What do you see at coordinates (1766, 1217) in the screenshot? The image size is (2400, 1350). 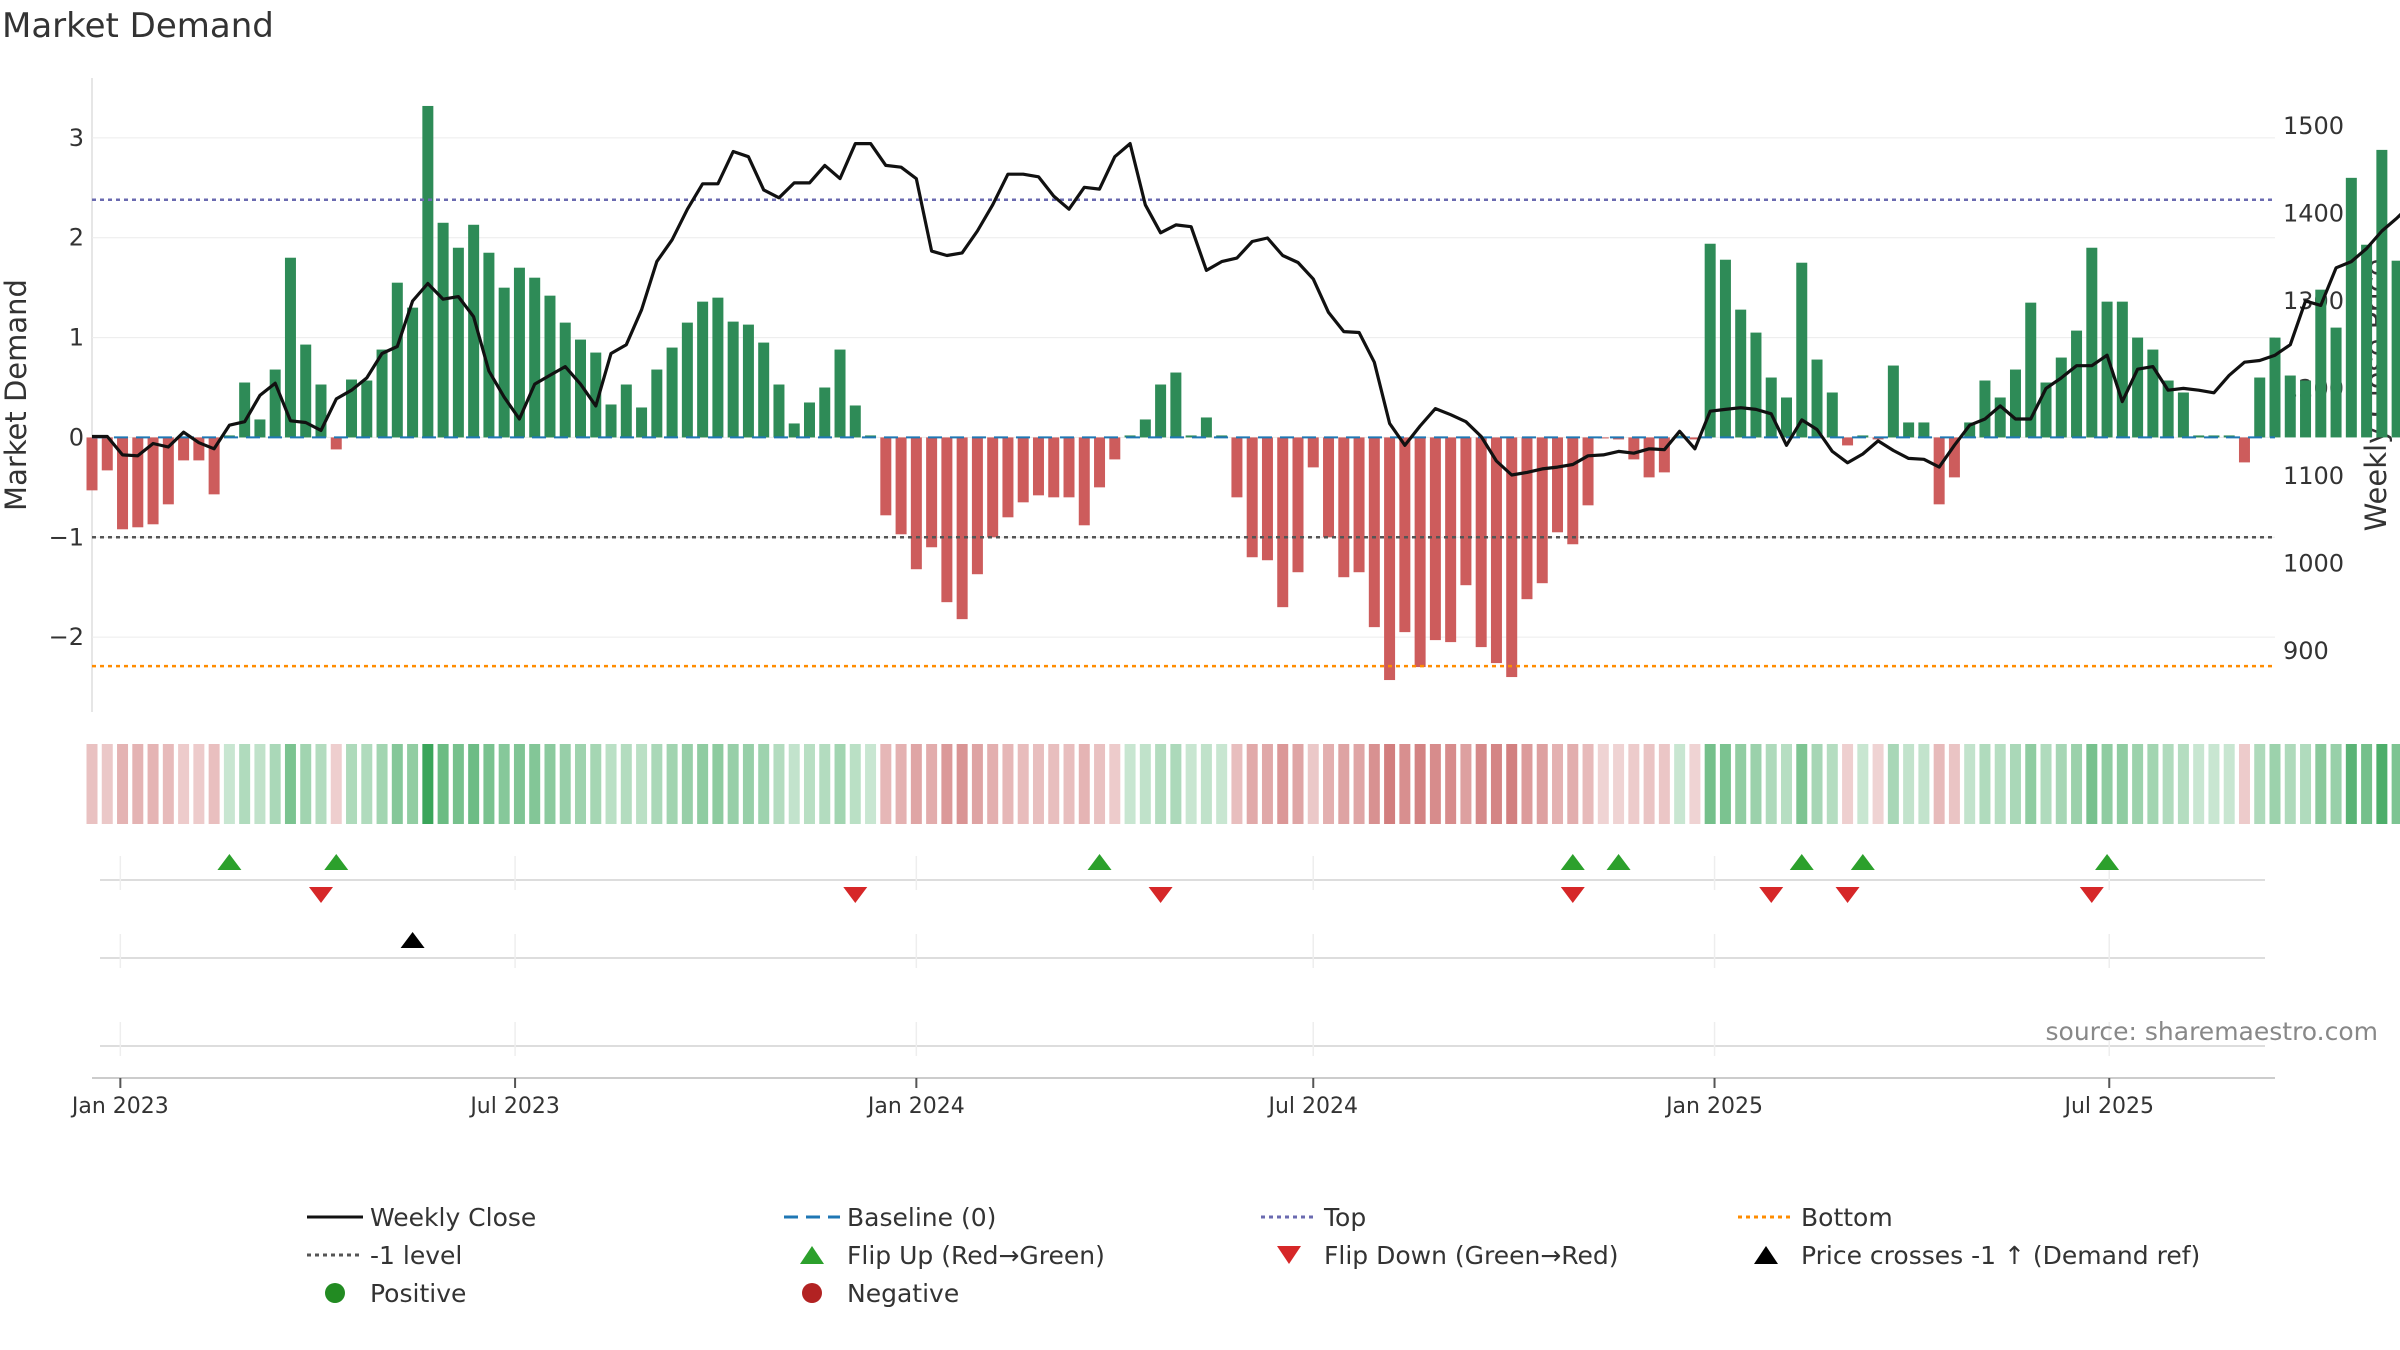 I see `legend-swatch-bottom` at bounding box center [1766, 1217].